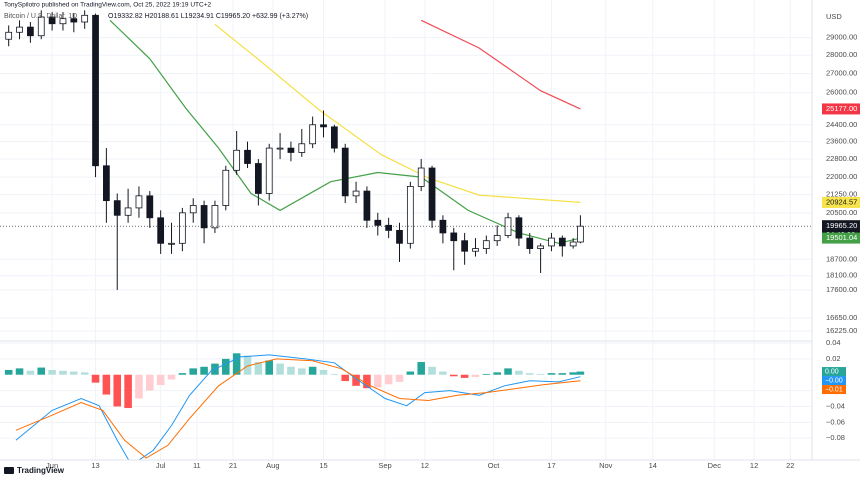  I want to click on y-tick-label: −0.06, so click(835, 421).